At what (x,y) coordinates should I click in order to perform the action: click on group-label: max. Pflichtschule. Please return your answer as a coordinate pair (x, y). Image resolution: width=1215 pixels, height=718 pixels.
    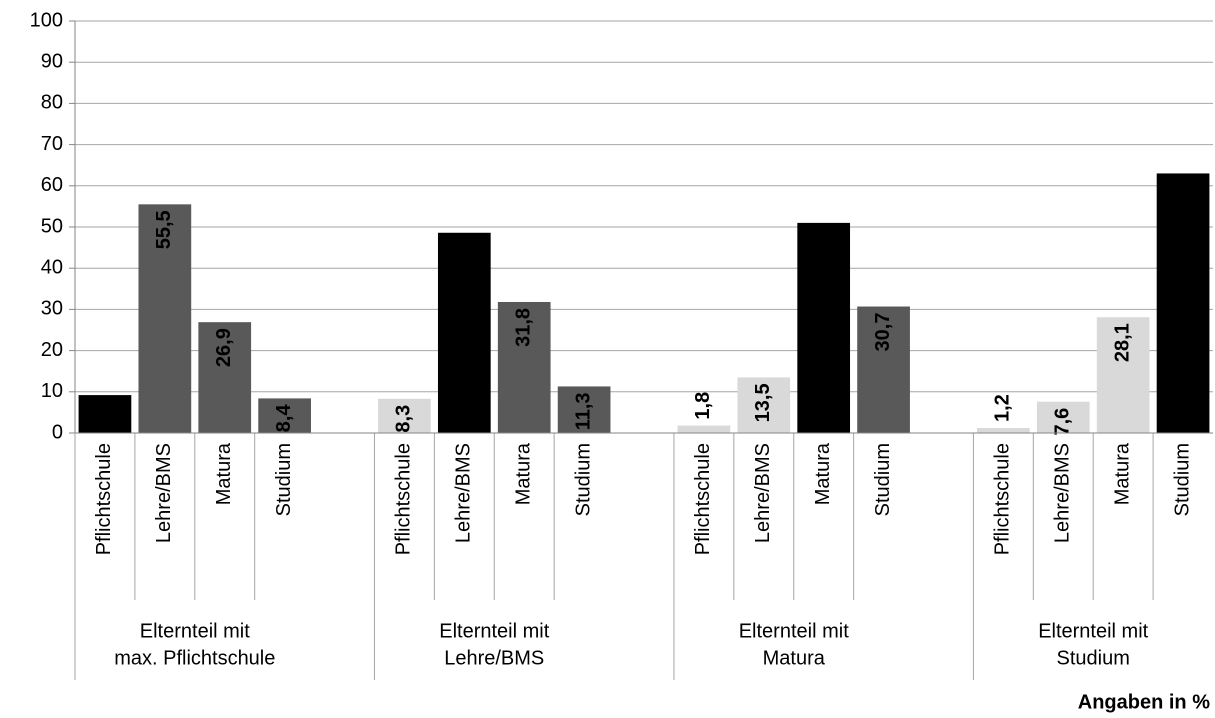
    Looking at the image, I should click on (194, 658).